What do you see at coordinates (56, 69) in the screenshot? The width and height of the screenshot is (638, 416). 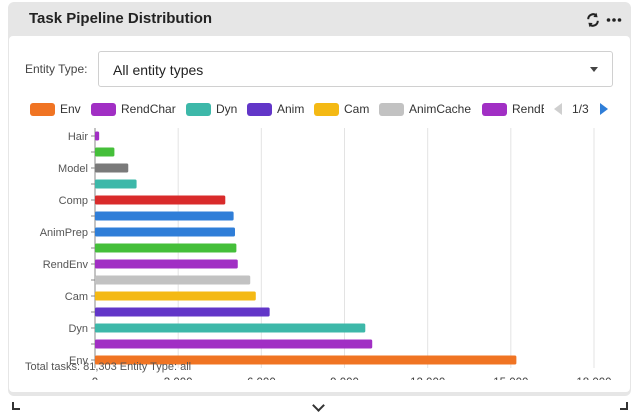 I see `entity-type-label: Entity Type:` at bounding box center [56, 69].